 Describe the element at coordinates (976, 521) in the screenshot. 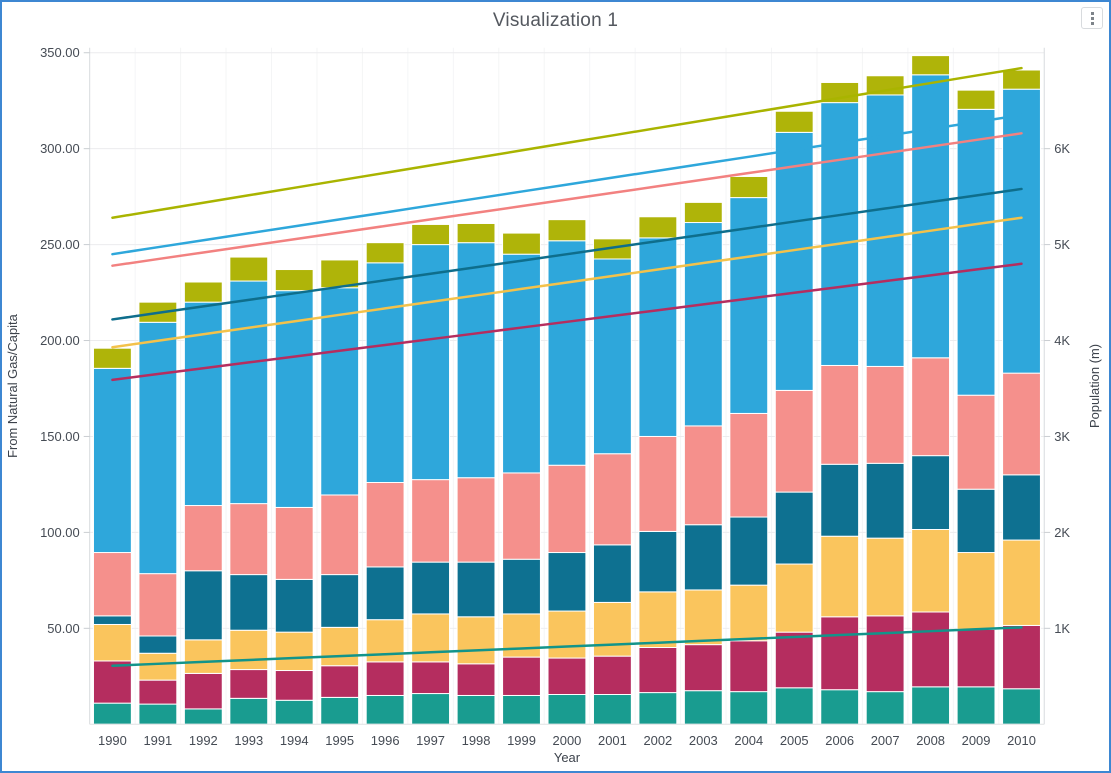

I see `bar-segment-darkpetrol-2009` at that location.